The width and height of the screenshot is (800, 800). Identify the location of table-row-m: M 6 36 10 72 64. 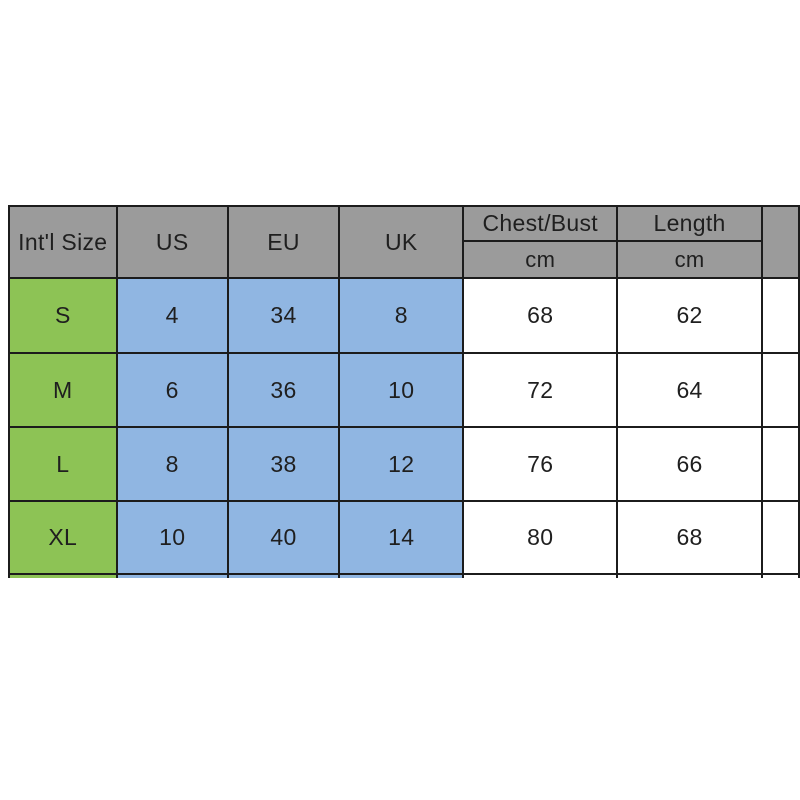
(404, 390).